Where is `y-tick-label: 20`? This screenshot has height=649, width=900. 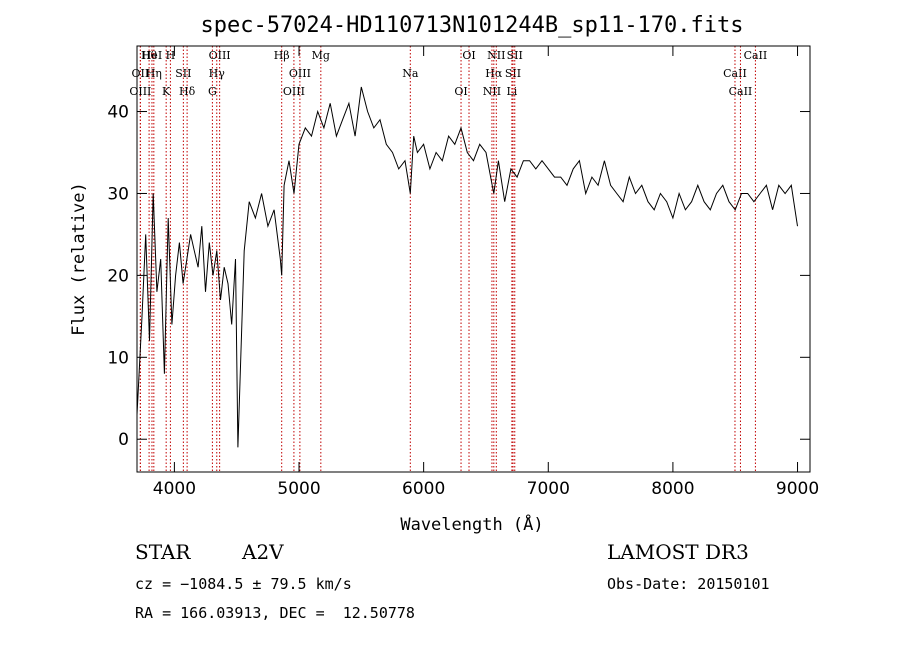
y-tick-label: 20 is located at coordinates (118, 276).